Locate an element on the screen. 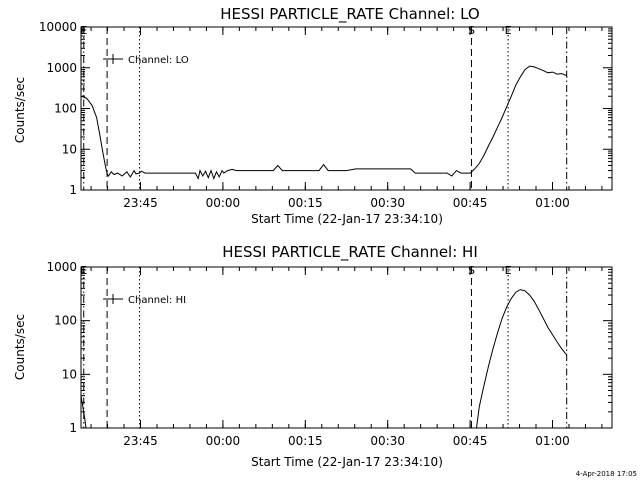  lo-x-tick-label: 00:45 is located at coordinates (470, 203).